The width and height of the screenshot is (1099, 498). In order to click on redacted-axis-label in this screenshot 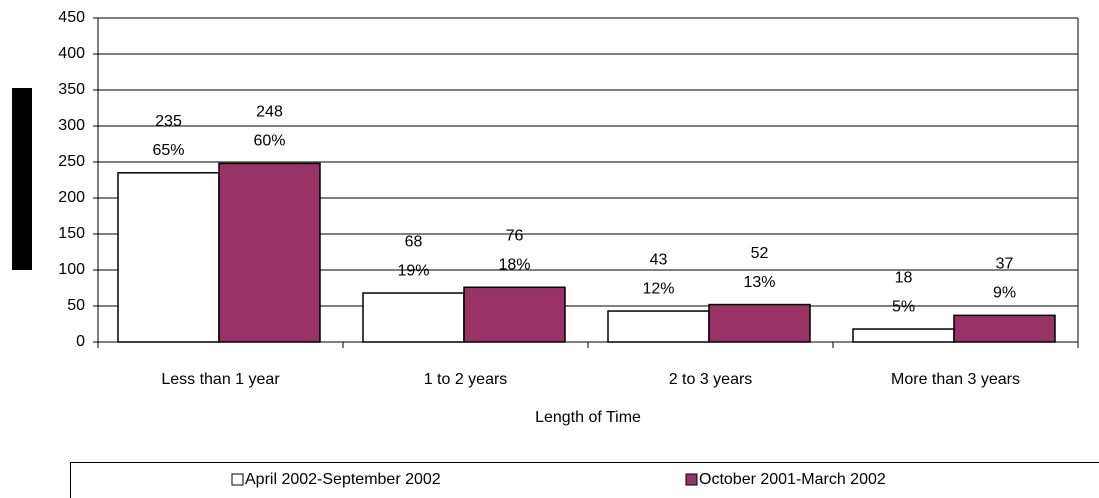, I will do `click(22, 179)`.